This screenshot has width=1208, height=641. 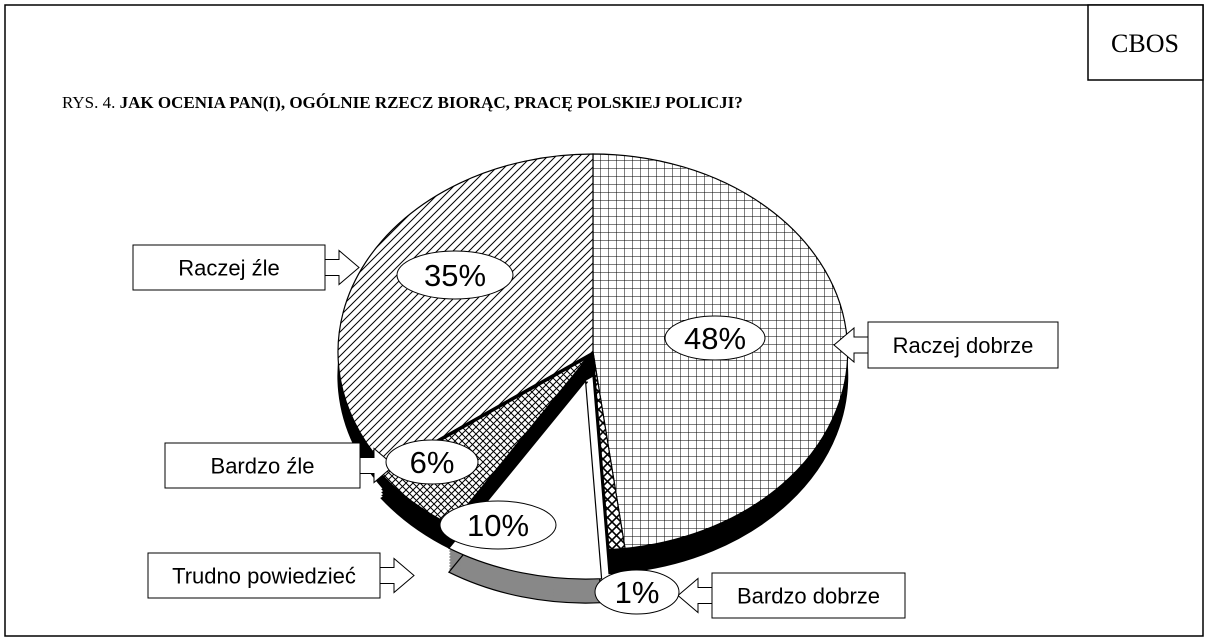 I want to click on value-label: 10%, so click(x=498, y=525).